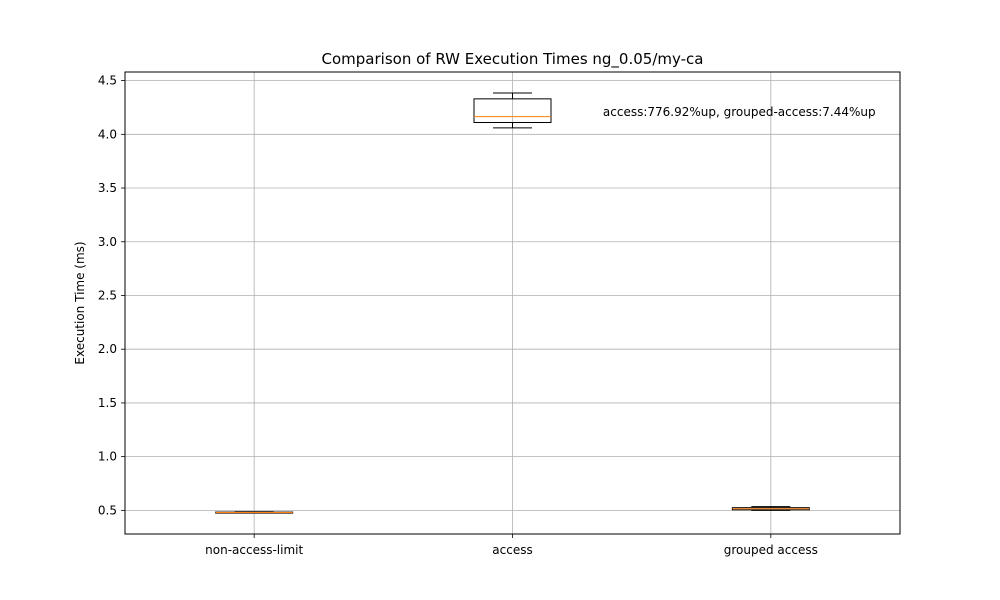 The height and width of the screenshot is (600, 1000). Describe the element at coordinates (107, 403) in the screenshot. I see `y-tick-label: 1.5` at that location.